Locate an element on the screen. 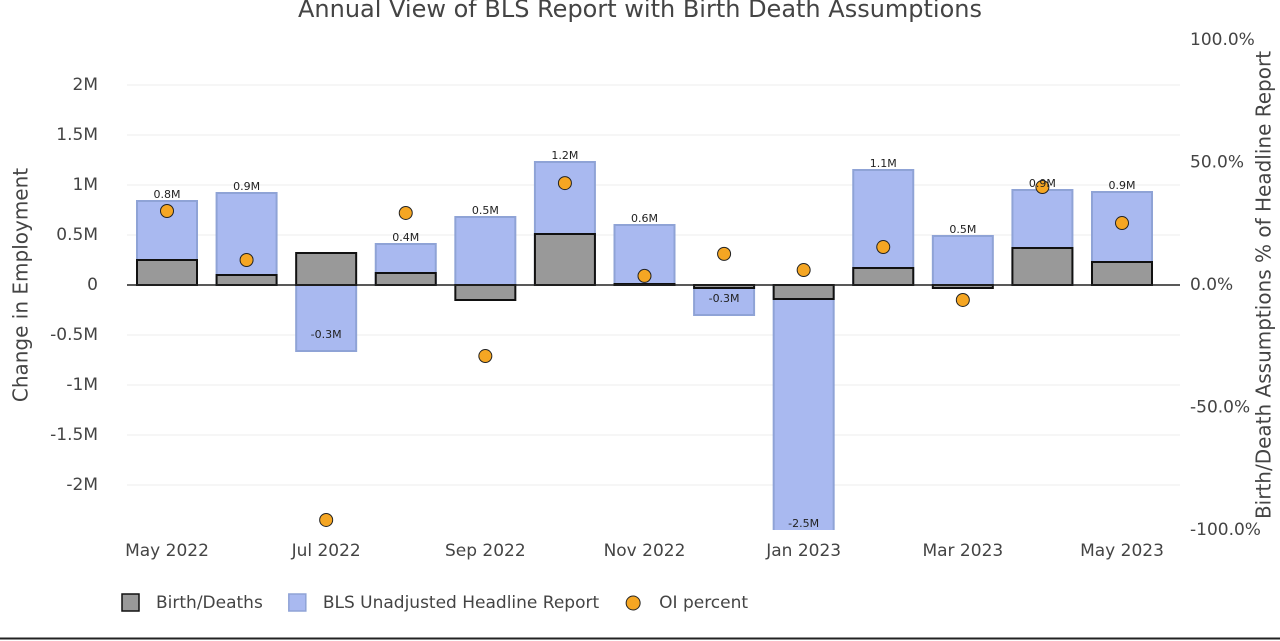  y2-tick-label: -100.0% is located at coordinates (1225, 530).